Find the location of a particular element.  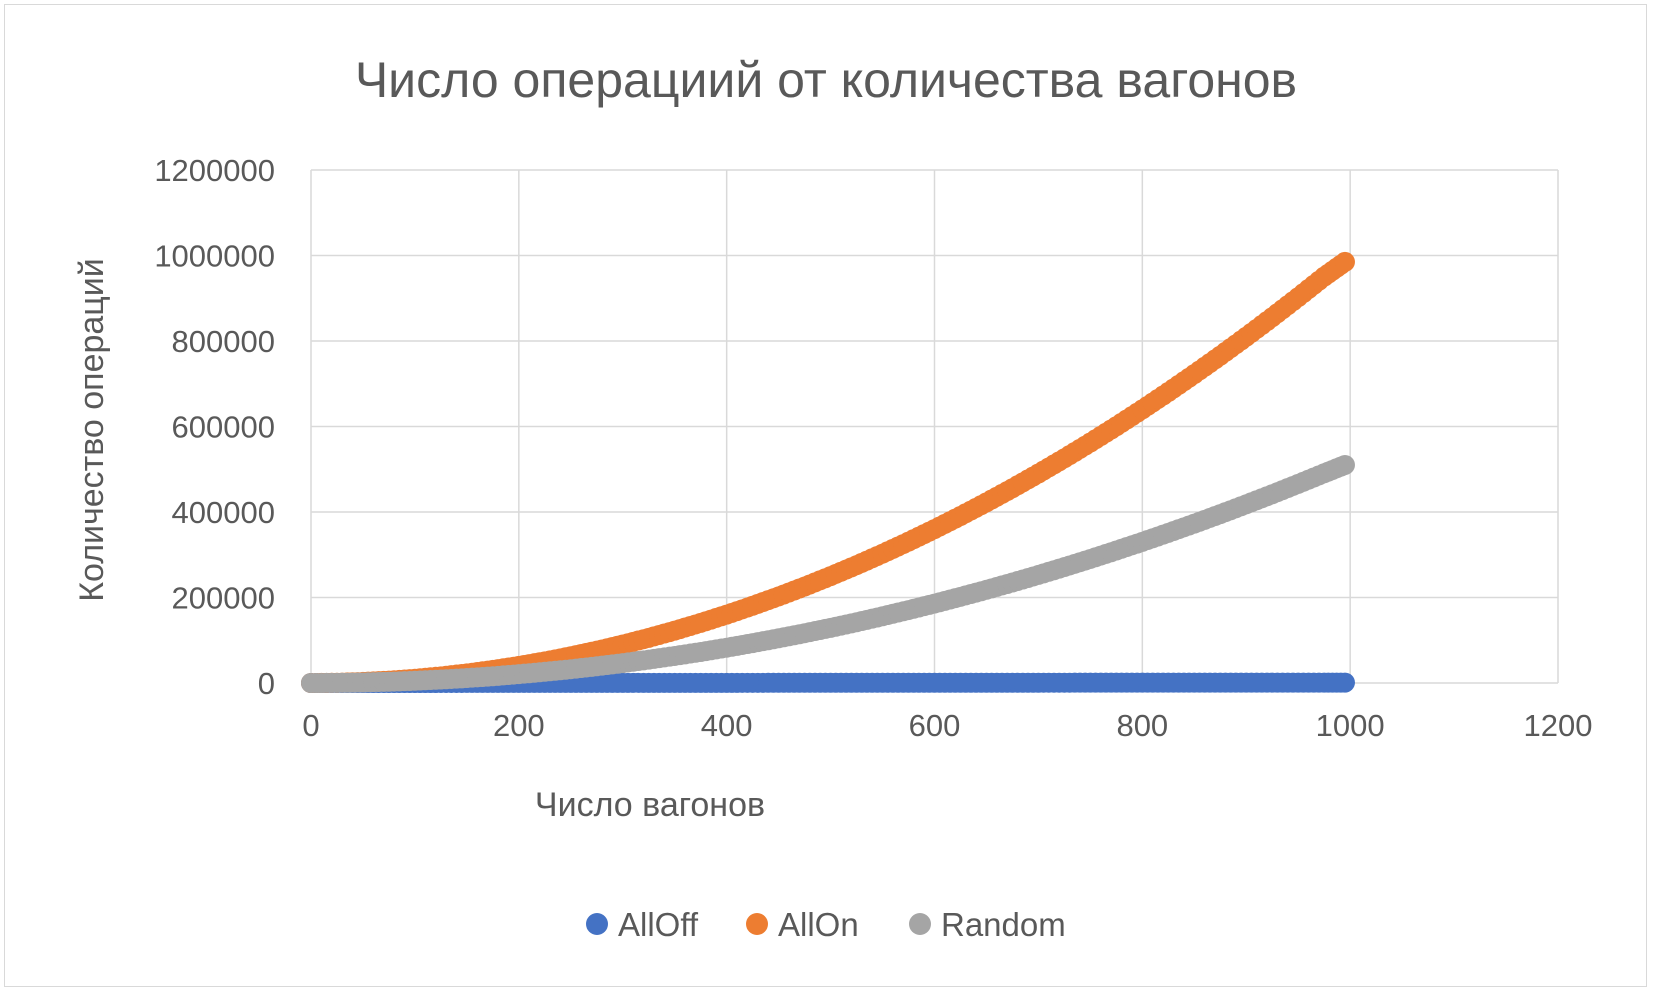

y-tick-label: 200000 is located at coordinates (223, 598).